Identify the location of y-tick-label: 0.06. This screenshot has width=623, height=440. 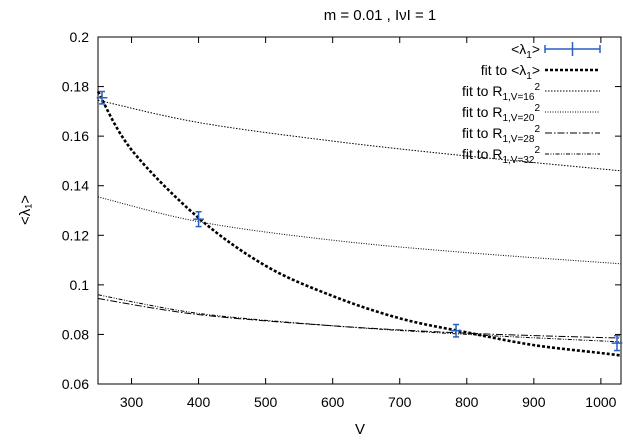
(75, 384).